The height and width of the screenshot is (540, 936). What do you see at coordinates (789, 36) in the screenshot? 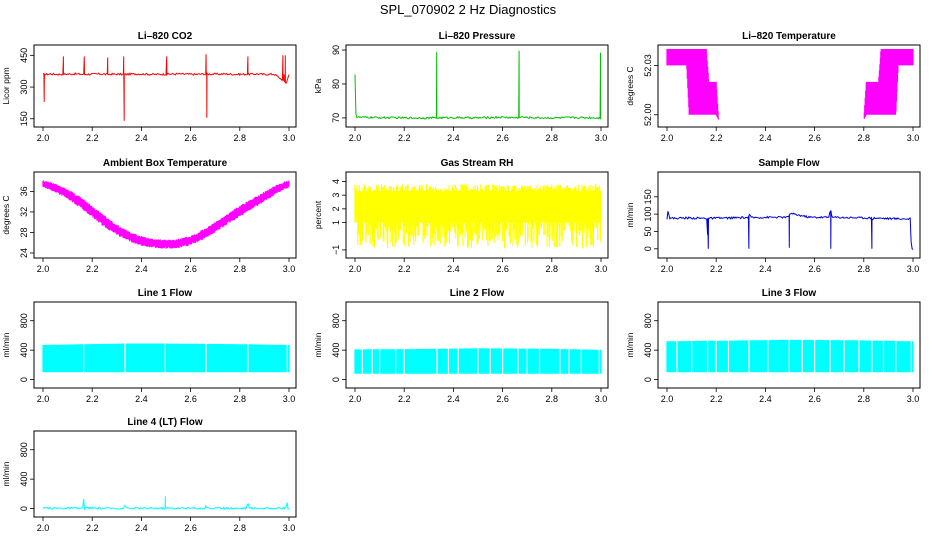
I see `chart-title: Li–820 Temperature` at bounding box center [789, 36].